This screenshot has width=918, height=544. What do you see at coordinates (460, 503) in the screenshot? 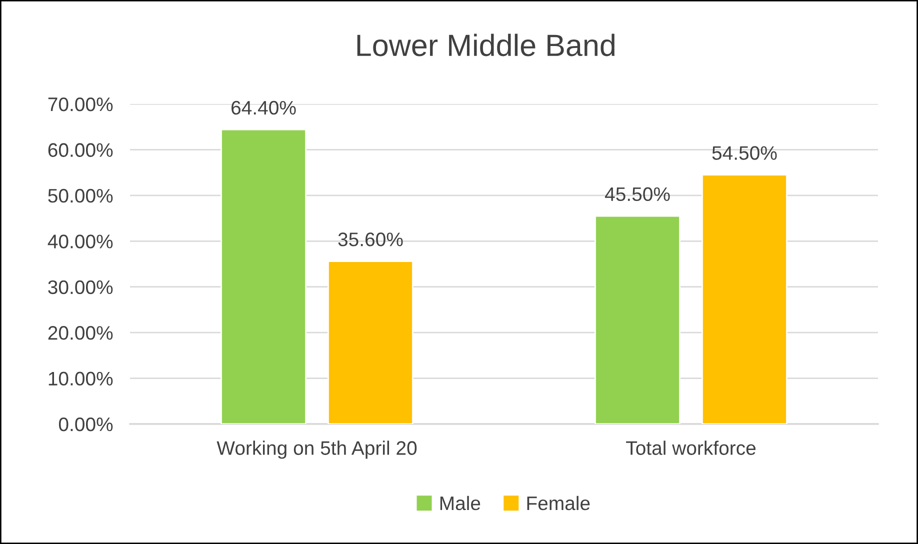
I see `legend-label: Male` at bounding box center [460, 503].